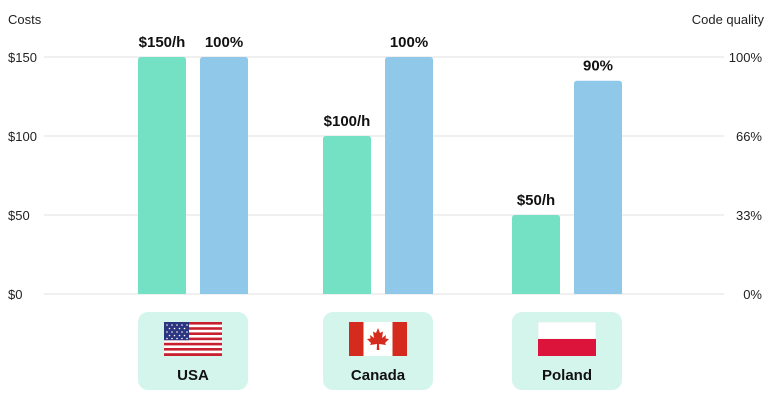 The image size is (770, 413). What do you see at coordinates (409, 175) in the screenshot?
I see `bar-quality-canada` at bounding box center [409, 175].